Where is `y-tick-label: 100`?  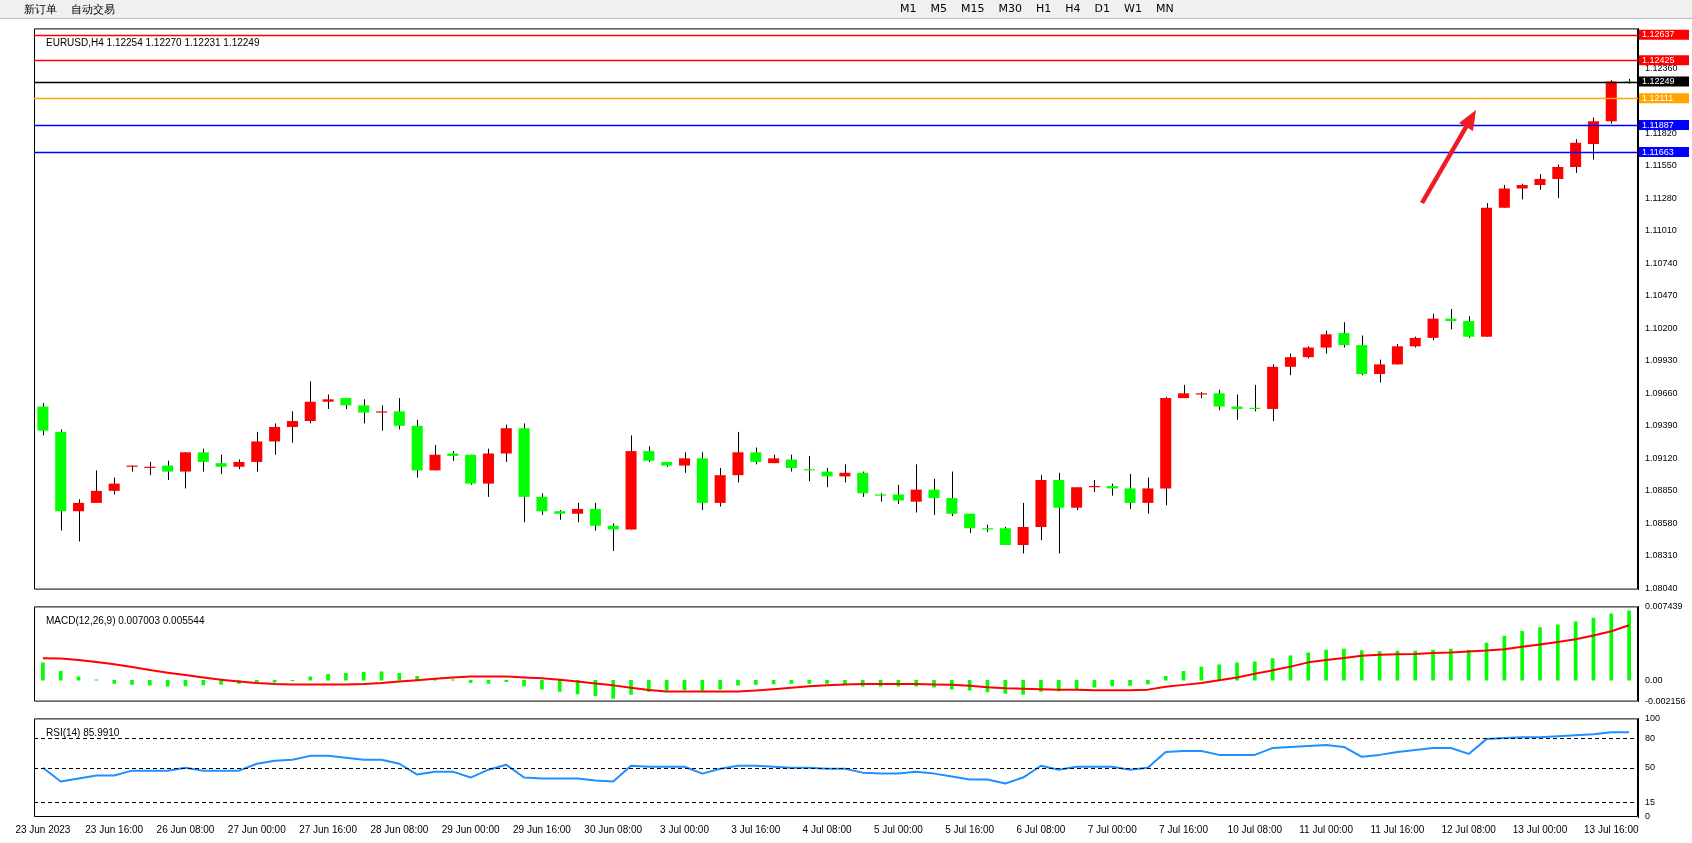 y-tick-label: 100 is located at coordinates (1653, 717).